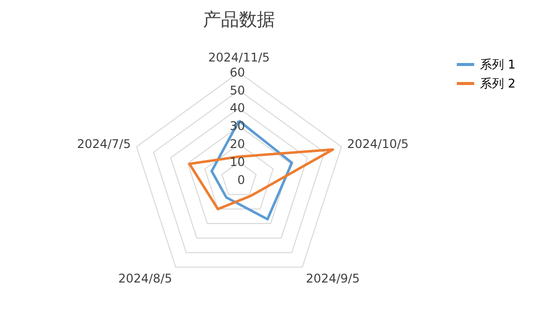  What do you see at coordinates (237, 72) in the screenshot?
I see `y-tick-label: 60` at bounding box center [237, 72].